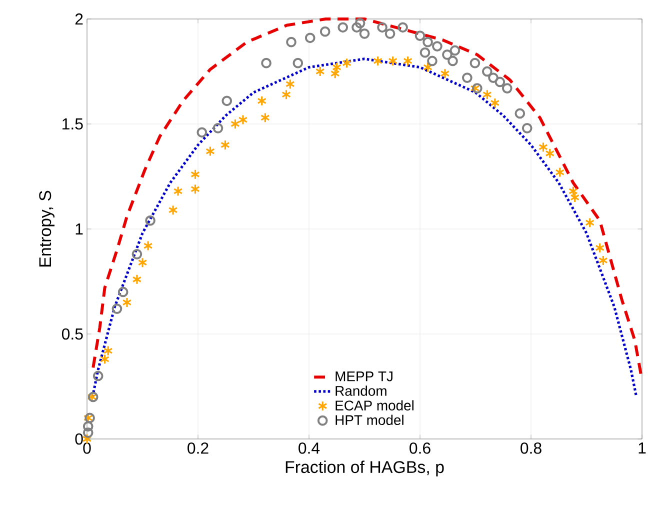  I want to click on legend-label: HPT model, so click(370, 420).